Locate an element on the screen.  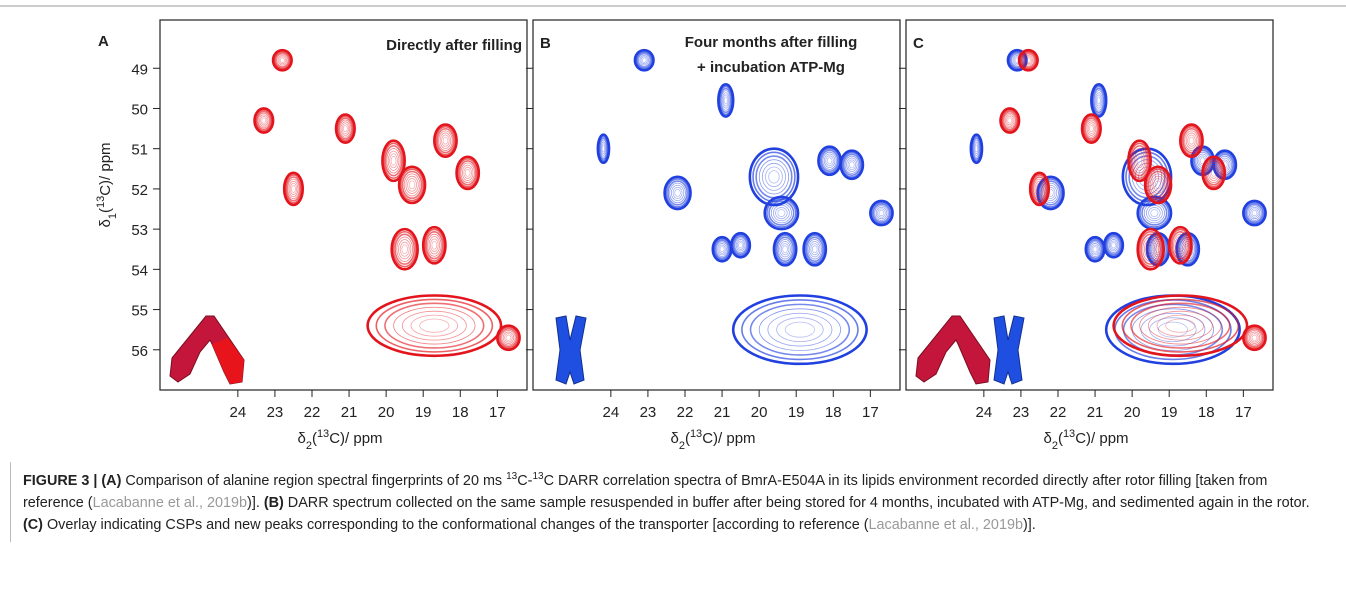
y-tick-label: 53 is located at coordinates (139, 230).